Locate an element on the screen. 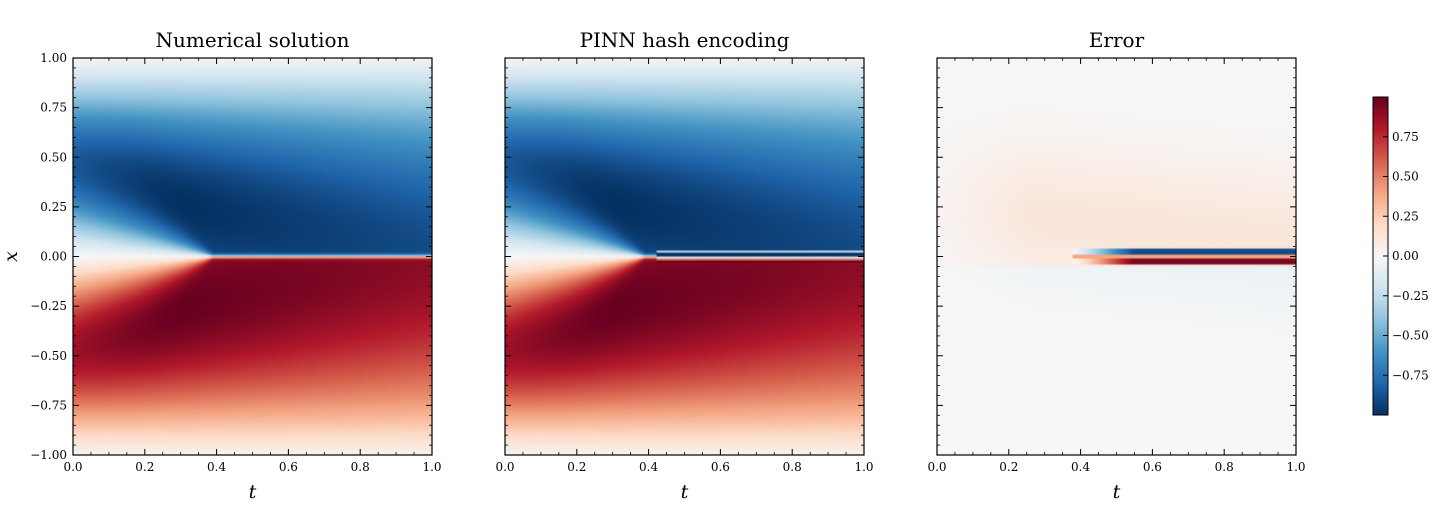 The height and width of the screenshot is (528, 1437). y-tick-label: −0.25 is located at coordinates (48, 306).